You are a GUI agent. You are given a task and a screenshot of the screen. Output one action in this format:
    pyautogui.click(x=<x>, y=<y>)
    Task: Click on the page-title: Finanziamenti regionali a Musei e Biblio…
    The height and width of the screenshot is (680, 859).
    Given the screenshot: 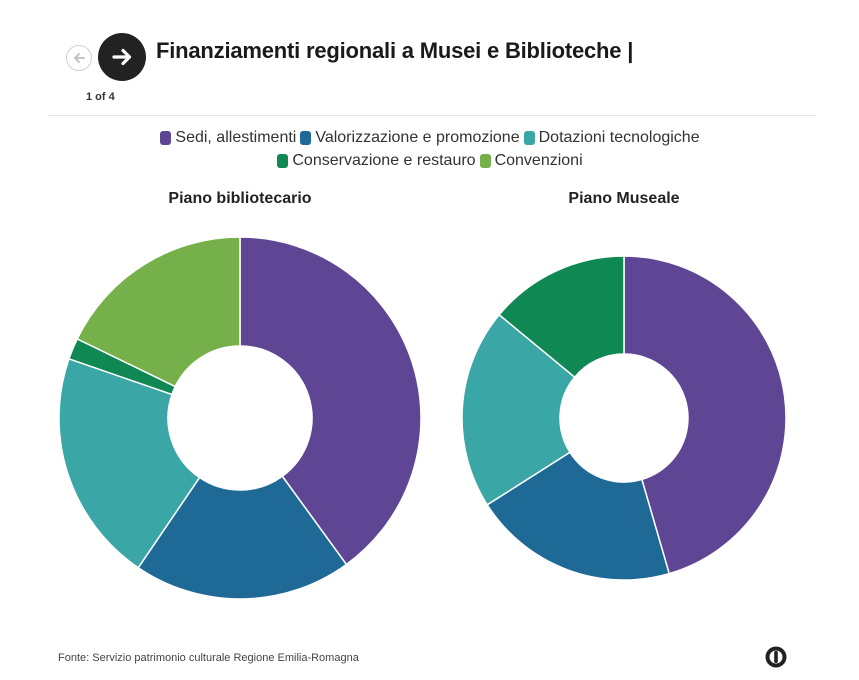 What is the action you would take?
    pyautogui.click(x=395, y=50)
    